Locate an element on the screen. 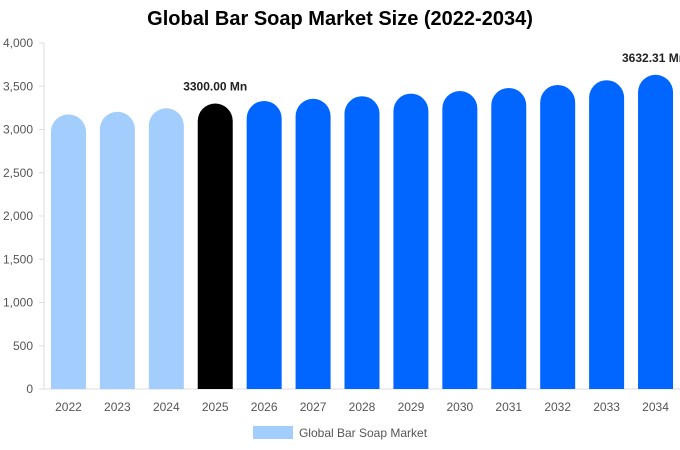 This screenshot has height=450, width=680. legend-label: Global Bar Soap Market is located at coordinates (363, 432).